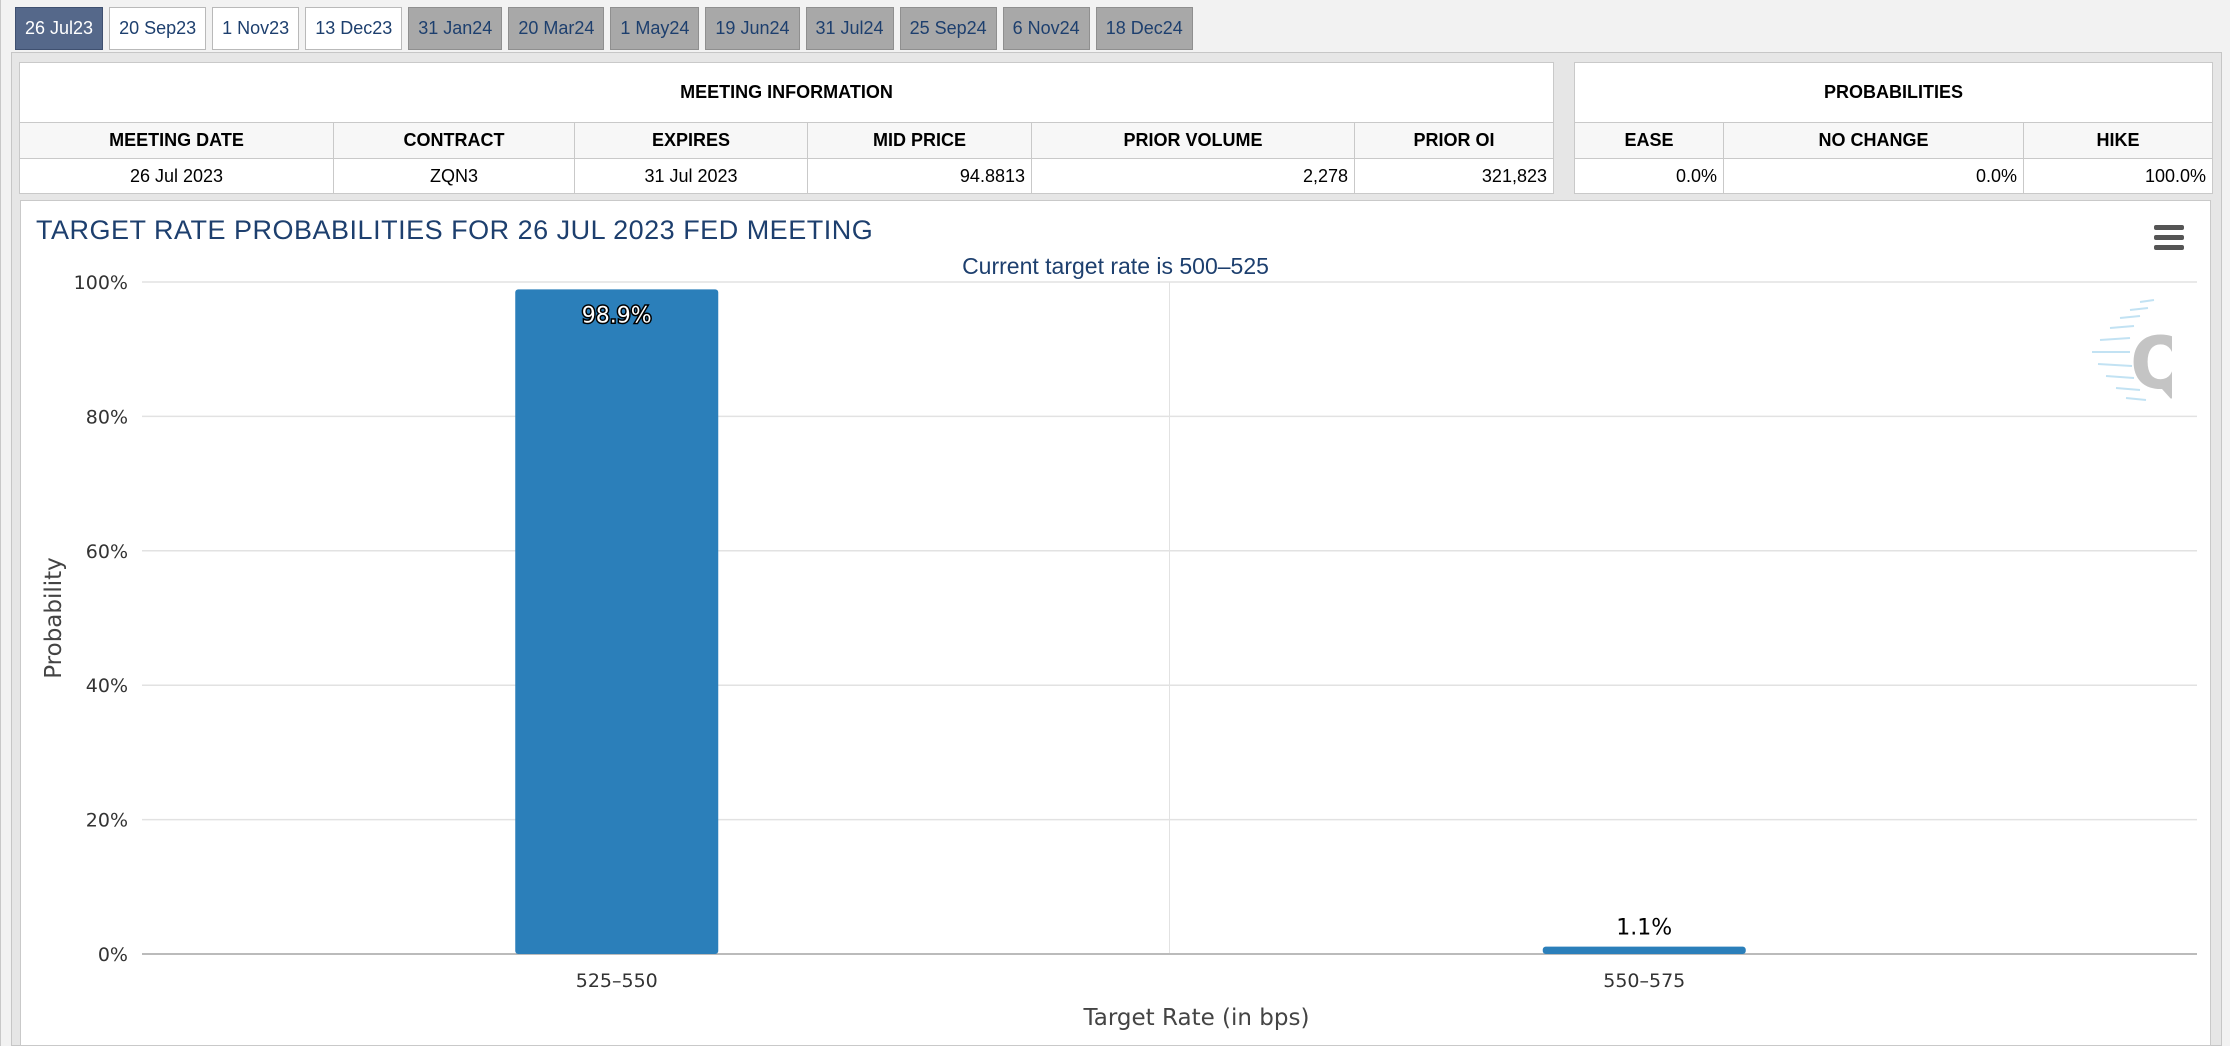  What do you see at coordinates (1893, 92) in the screenshot?
I see `probabilities-title: PROBABILITIES` at bounding box center [1893, 92].